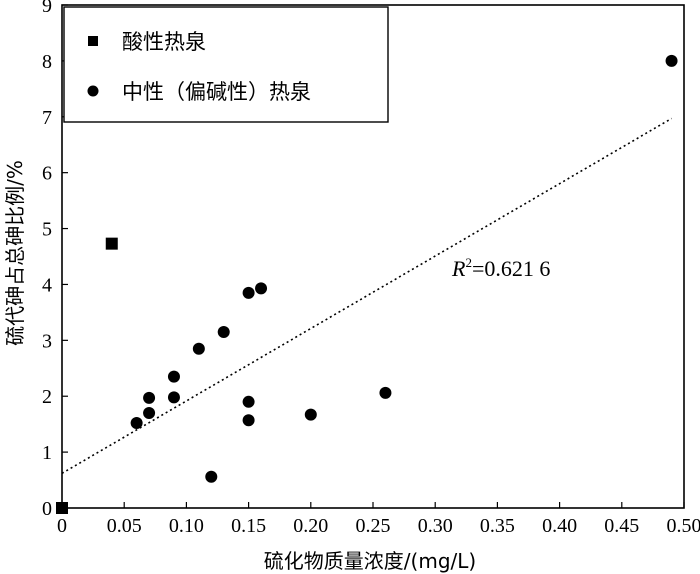 This screenshot has height=574, width=700. I want to click on x-tick-label: 0.30, so click(435, 526).